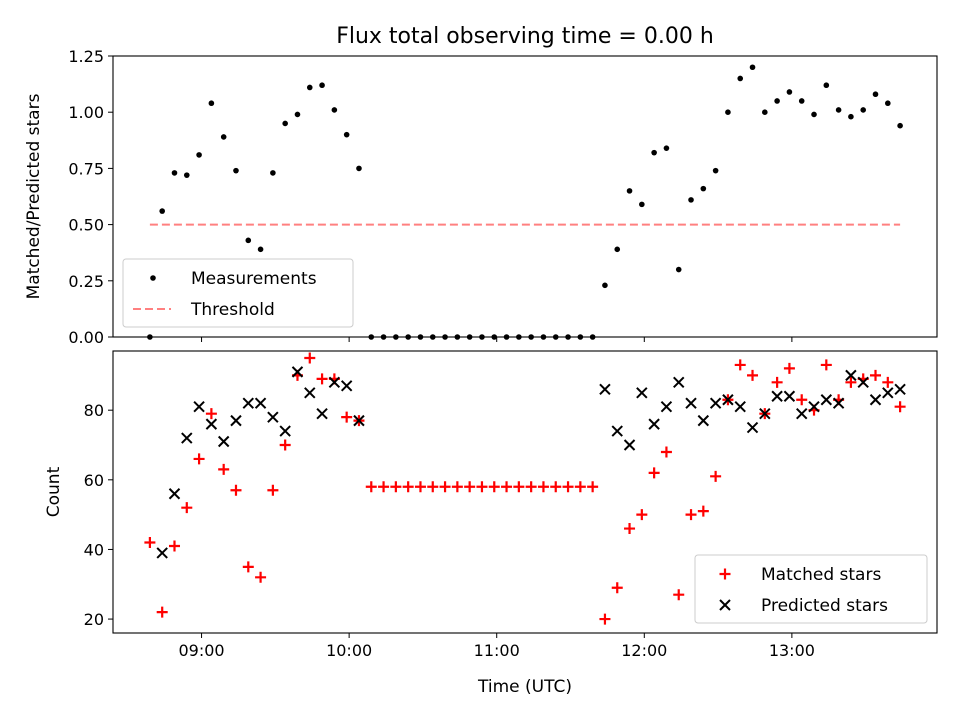  What do you see at coordinates (54, 491) in the screenshot?
I see `y-axis-label: Count` at bounding box center [54, 491].